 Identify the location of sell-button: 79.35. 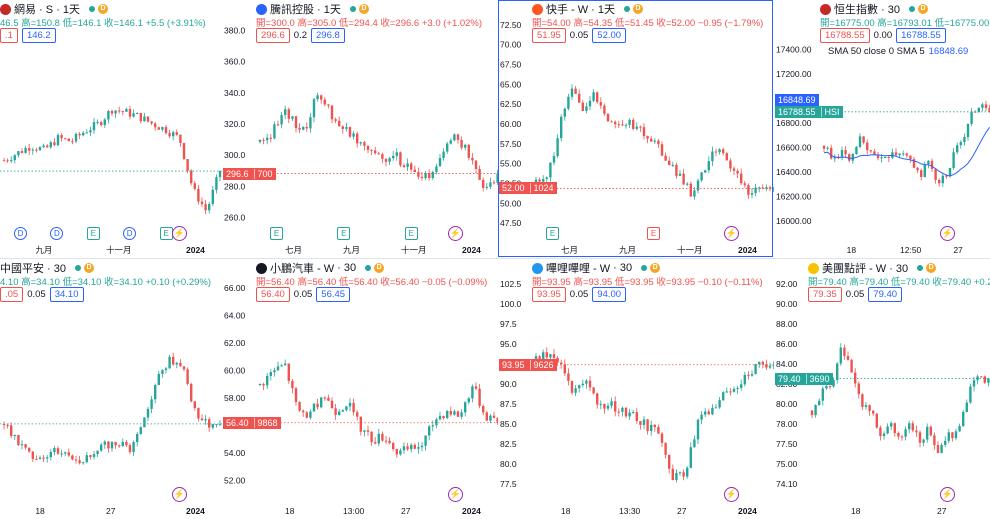
(825, 294).